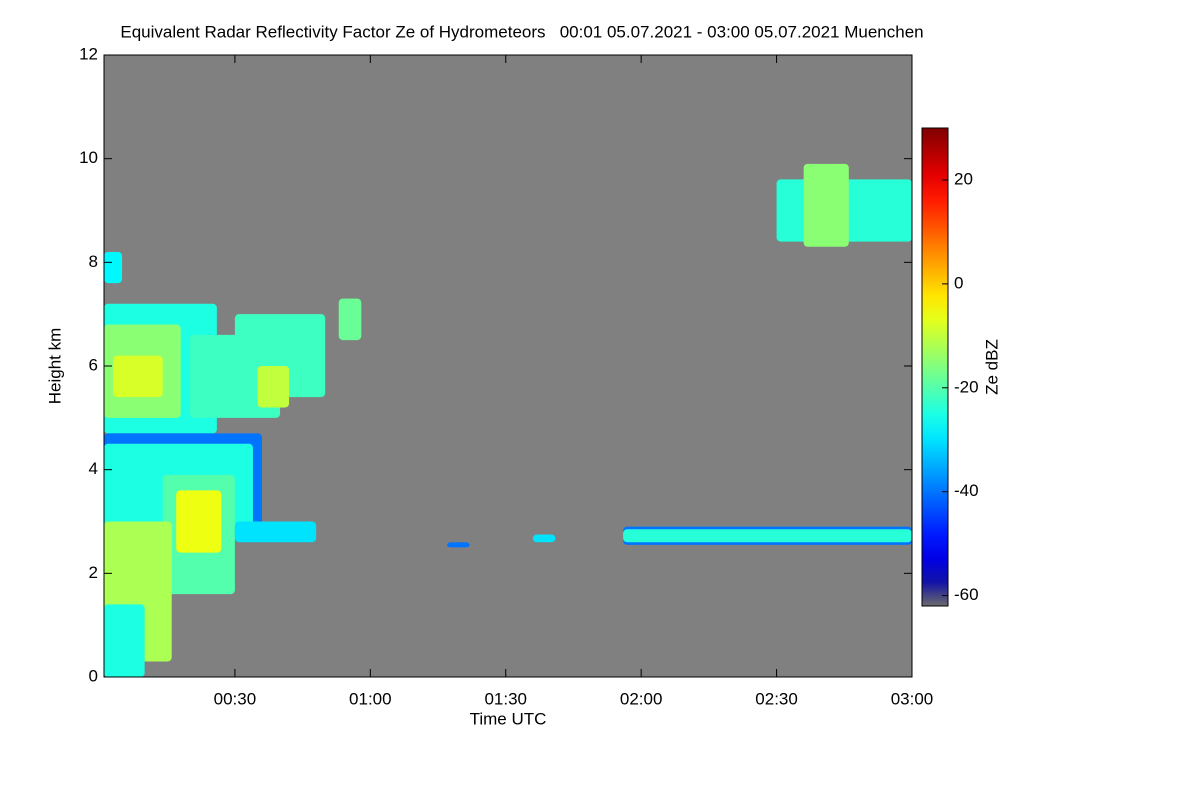  What do you see at coordinates (966, 490) in the screenshot?
I see `colorbar-tick-label: -40` at bounding box center [966, 490].